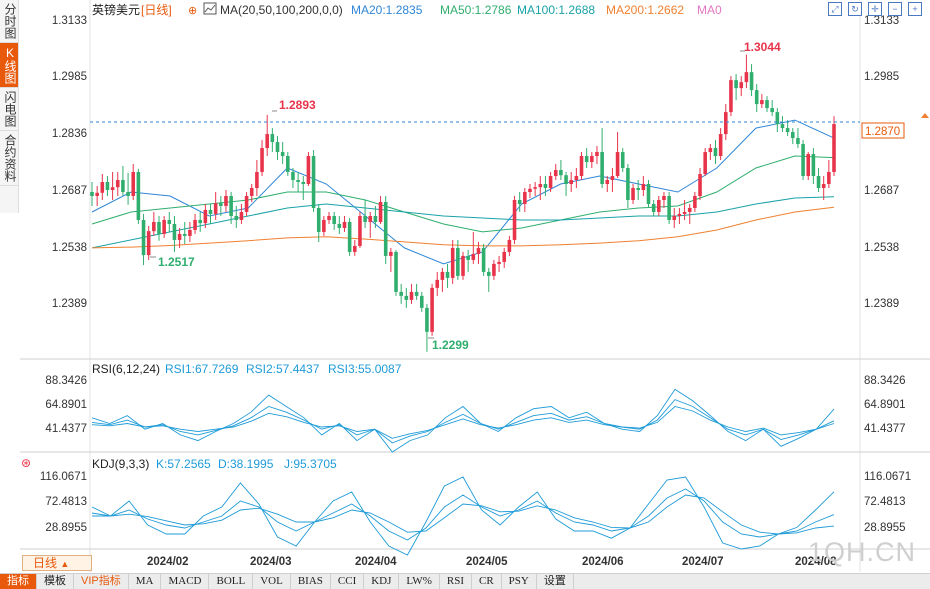  What do you see at coordinates (69, 134) in the screenshot?
I see `price-tick: 1.2836` at bounding box center [69, 134].